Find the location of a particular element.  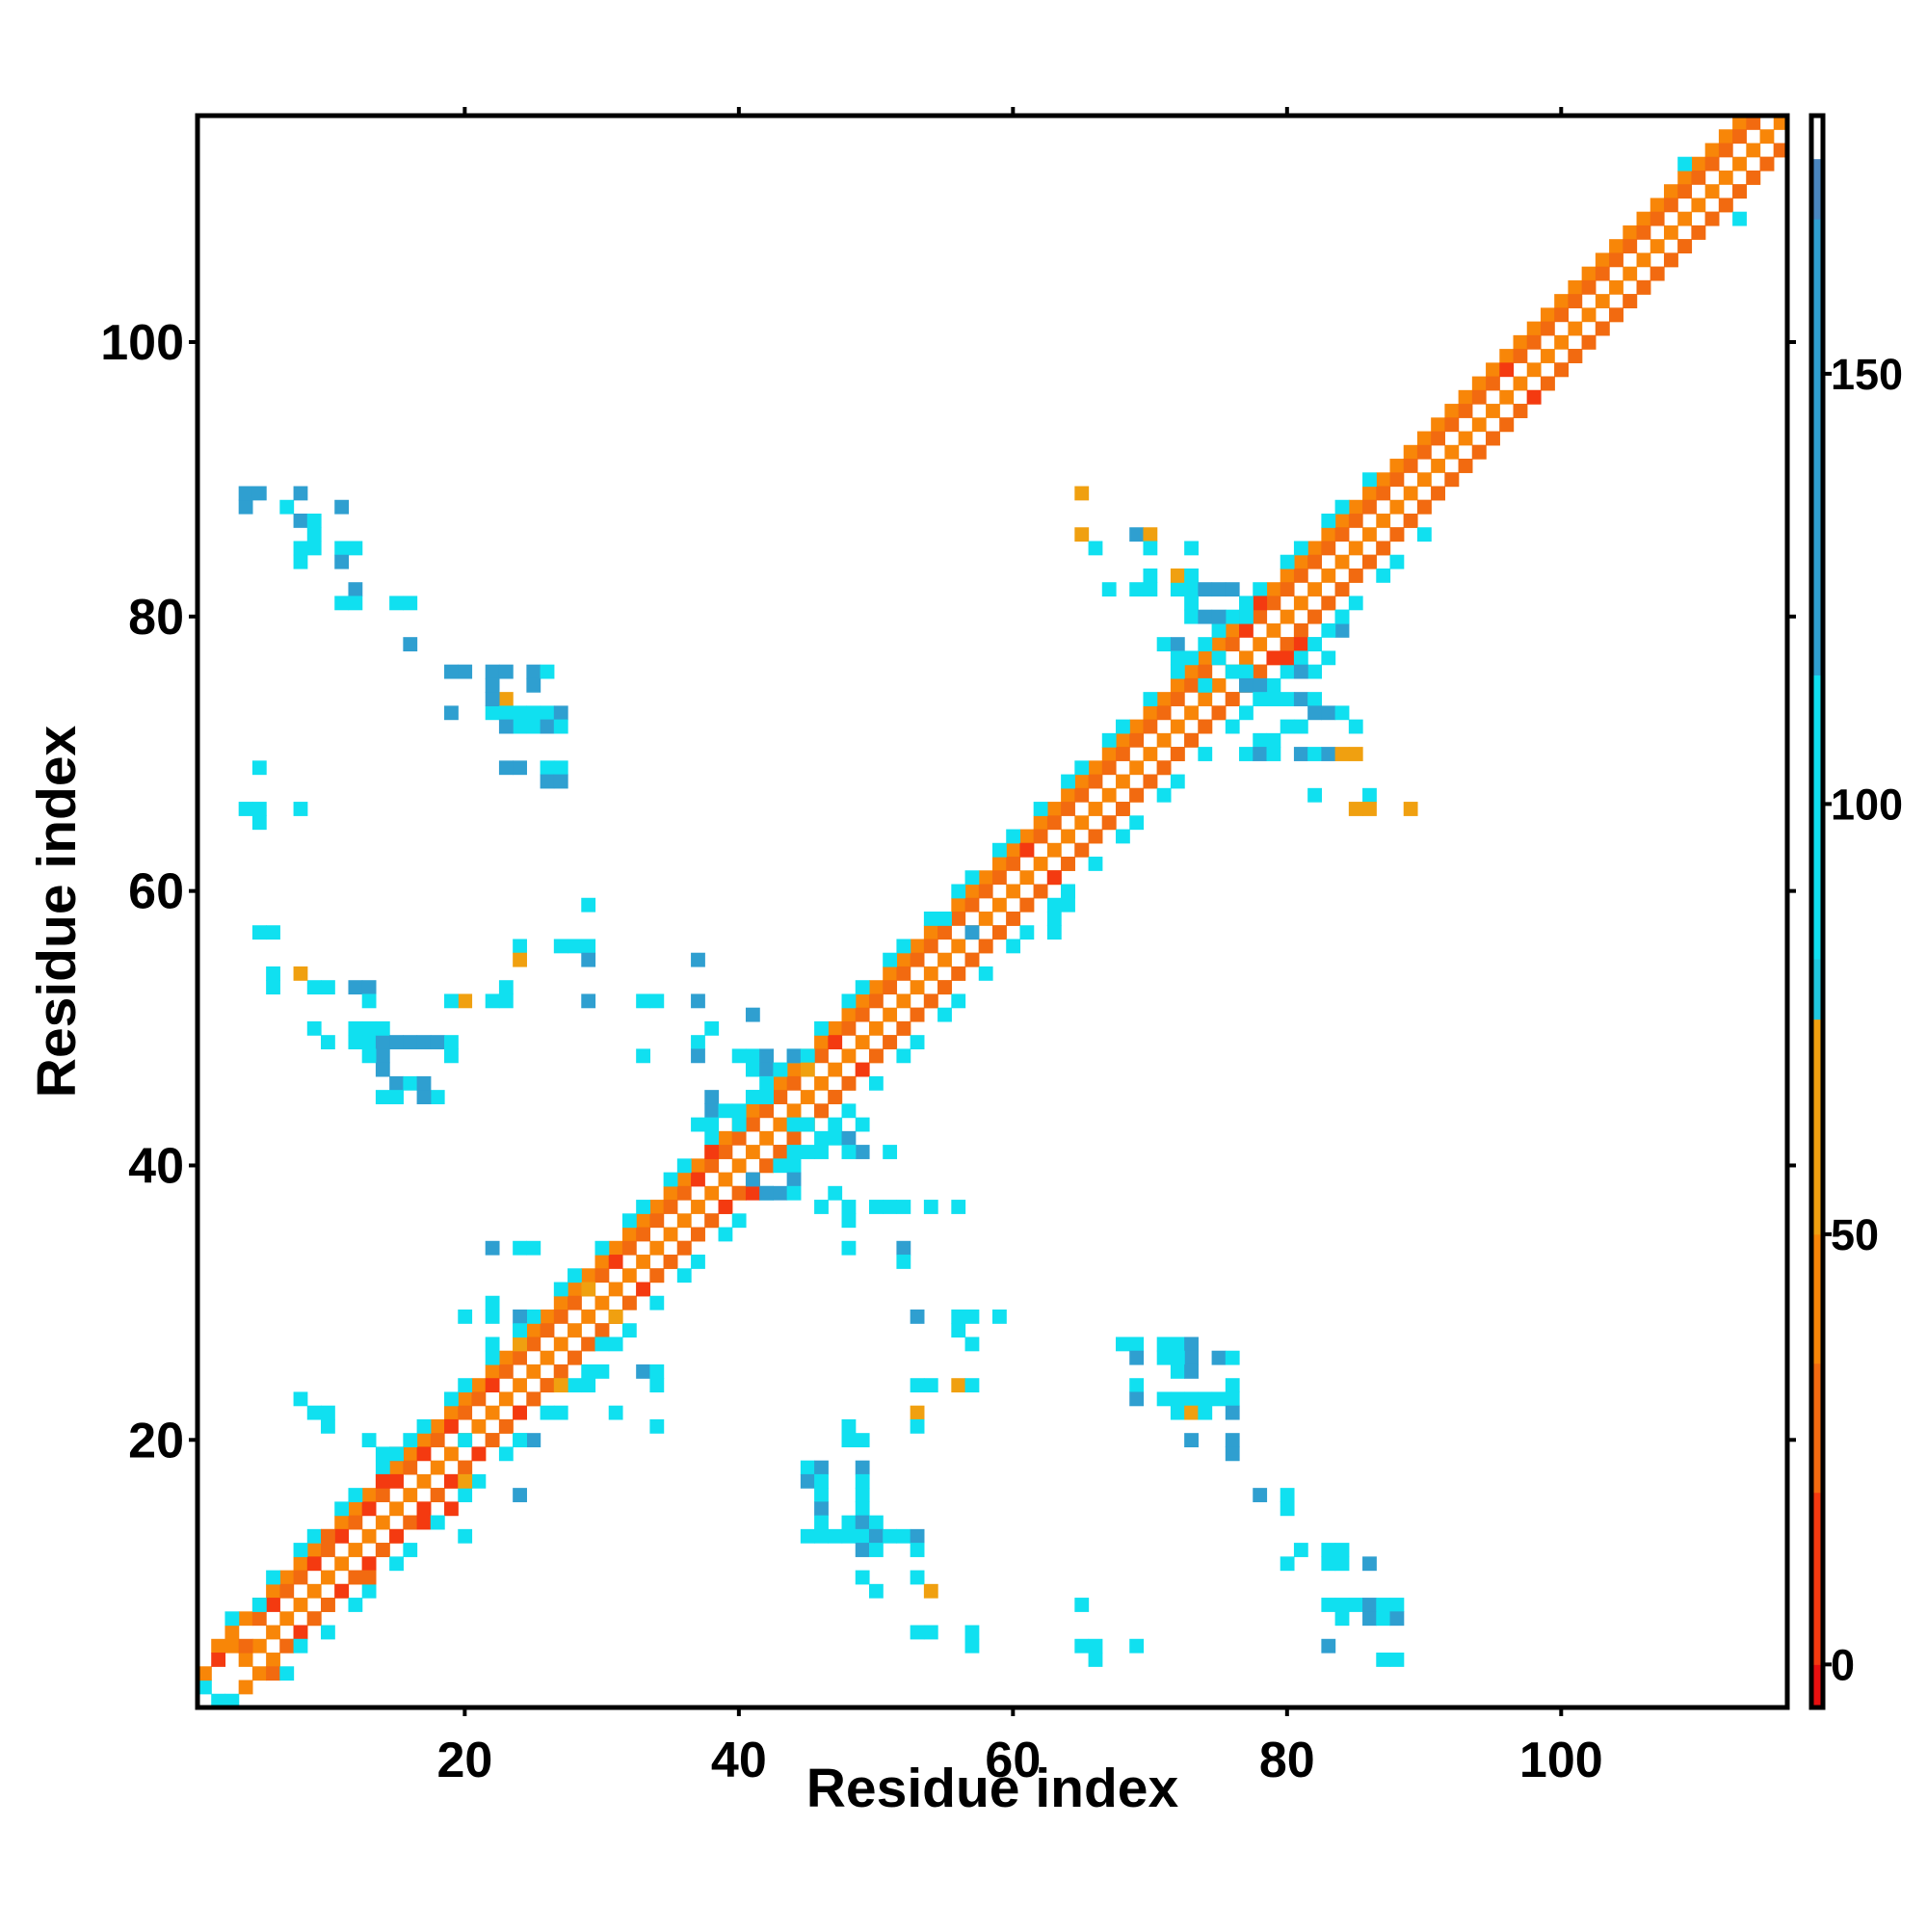

x-tick-label: 100 is located at coordinates (1561, 1760).